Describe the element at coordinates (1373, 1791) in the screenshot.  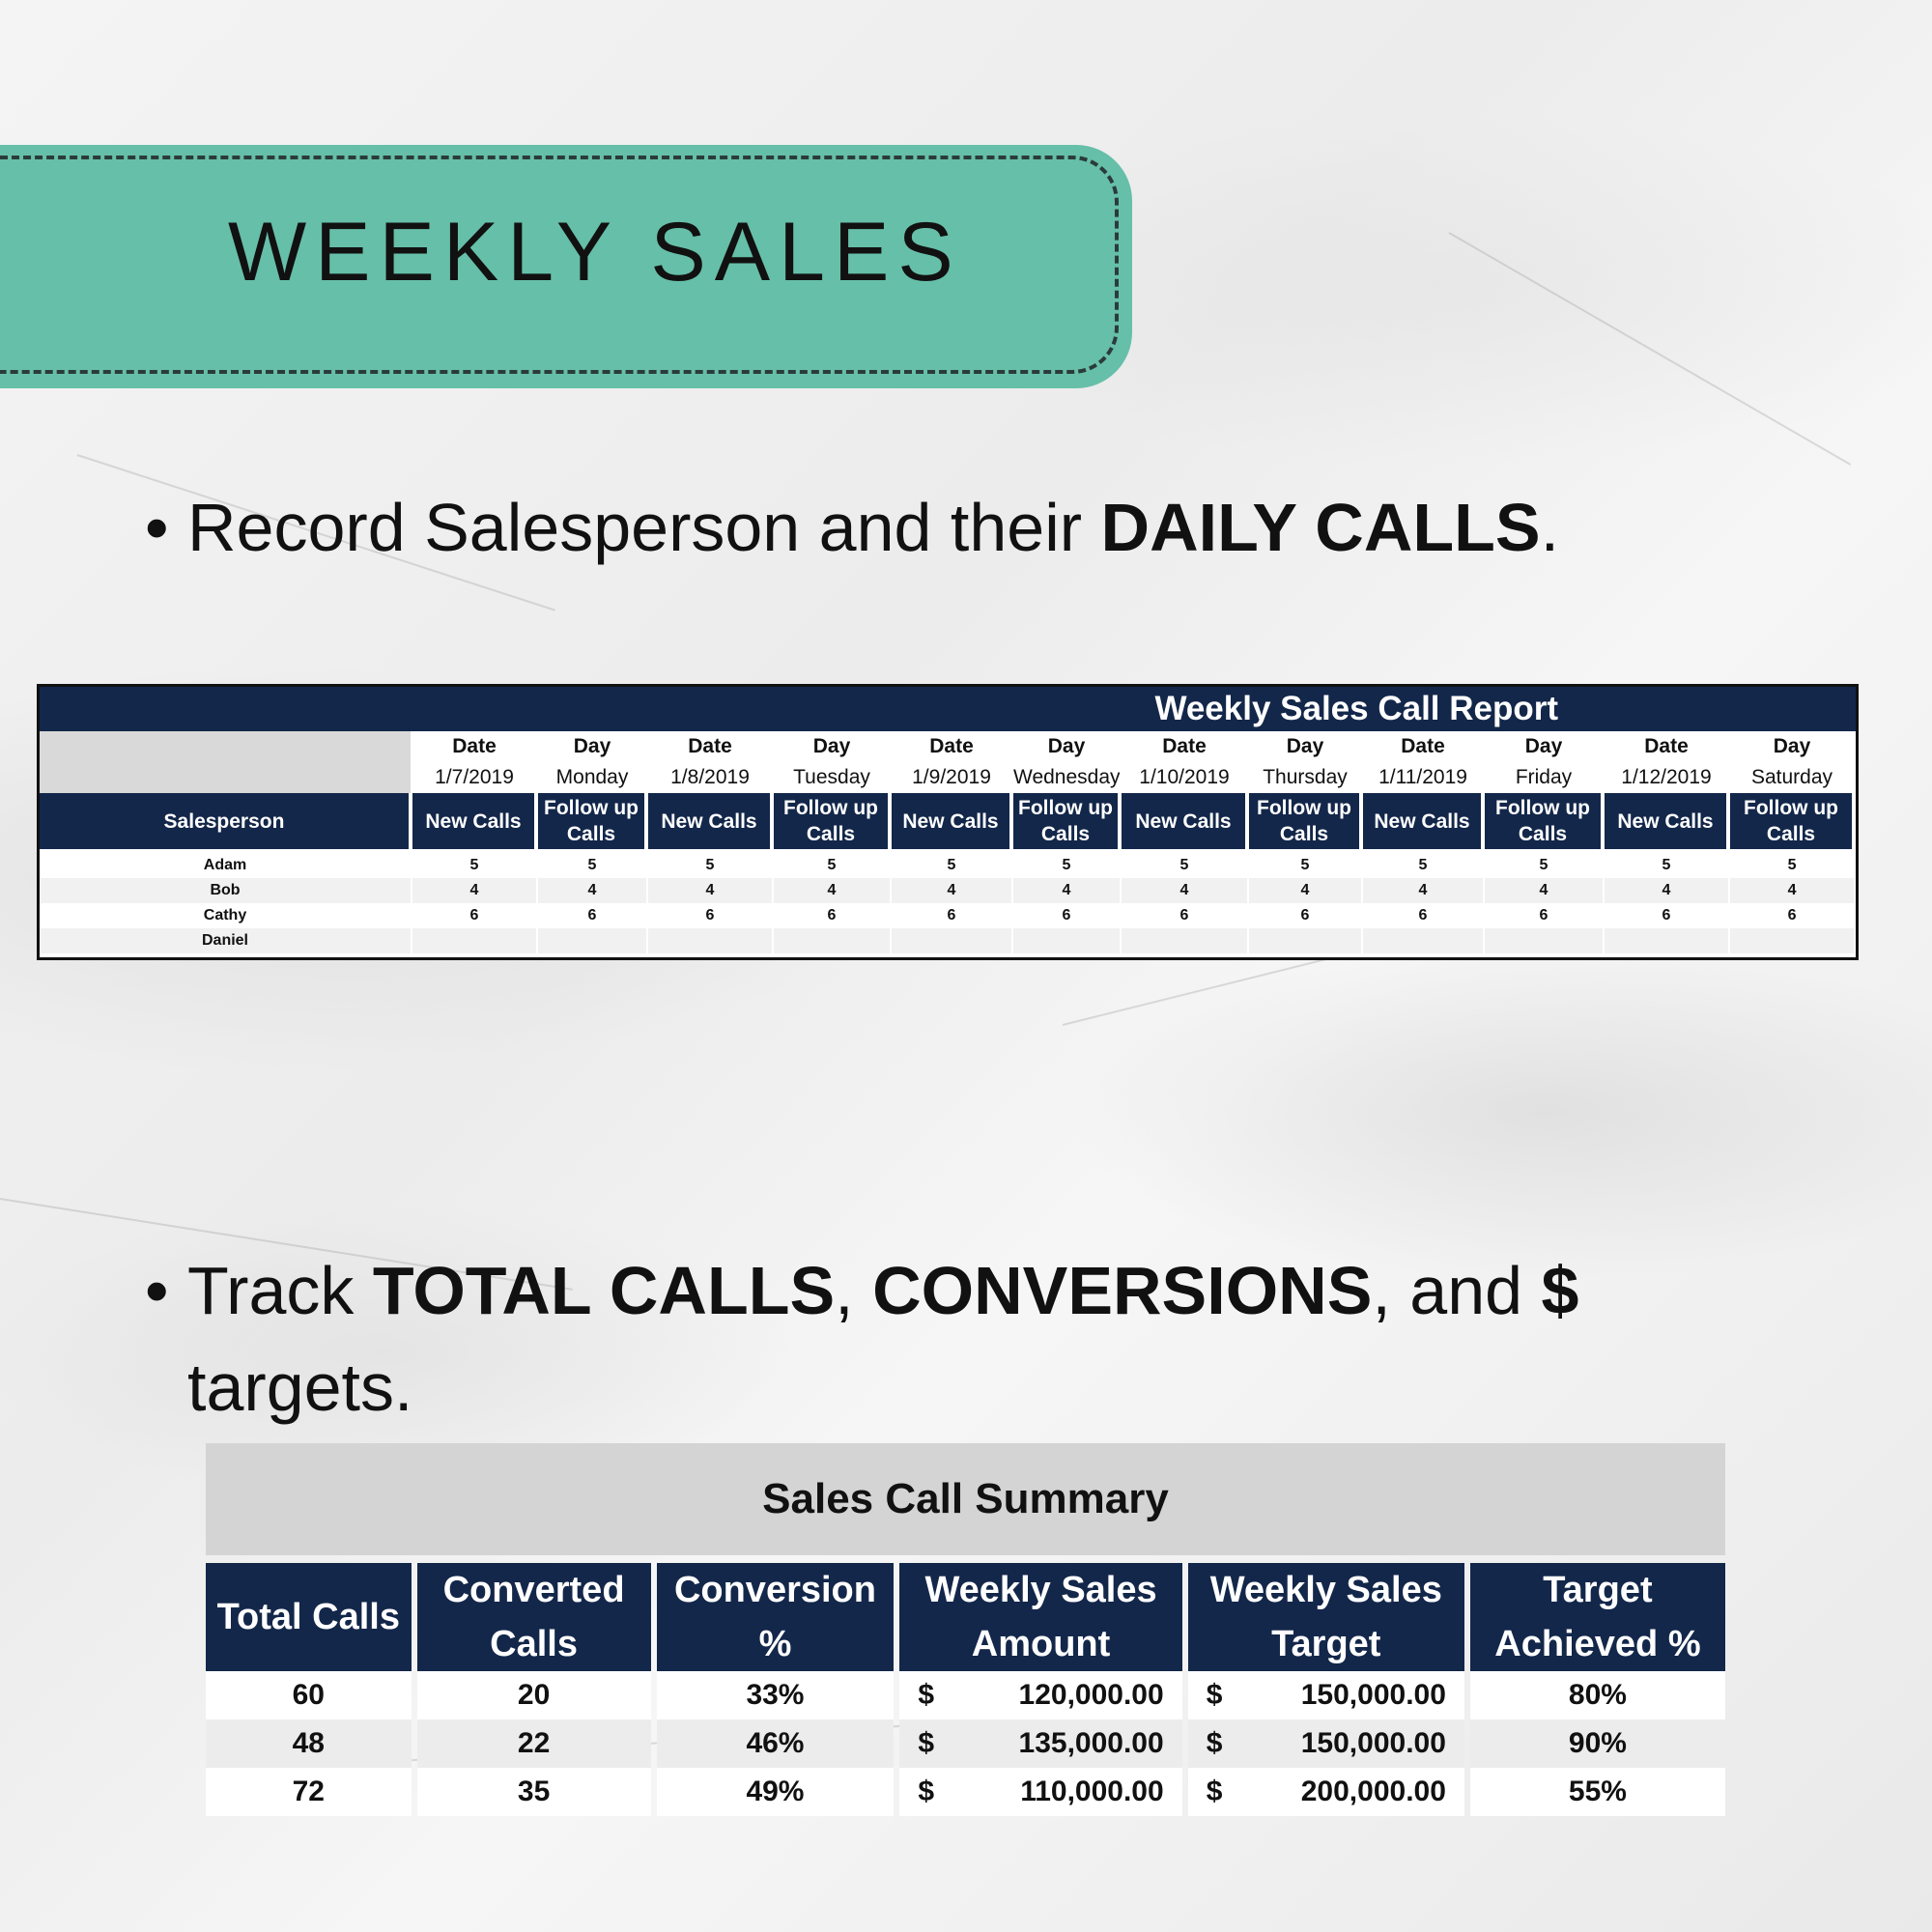
I see `amount-value: 200,000.00` at that location.